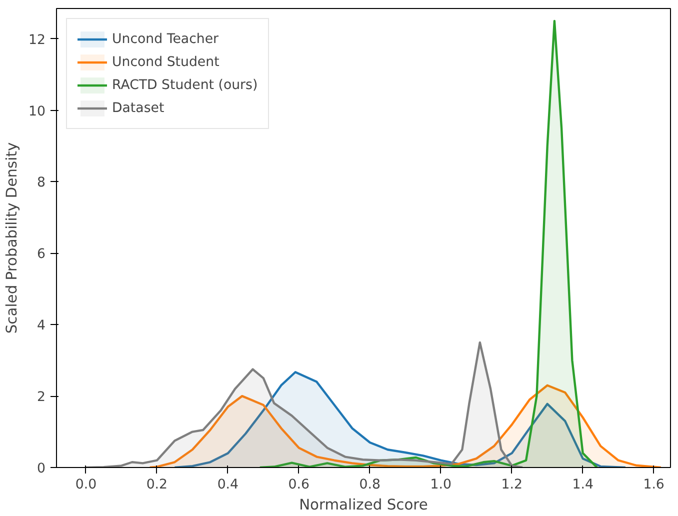  I want to click on x-axis-title: Normalized Score, so click(363, 505).